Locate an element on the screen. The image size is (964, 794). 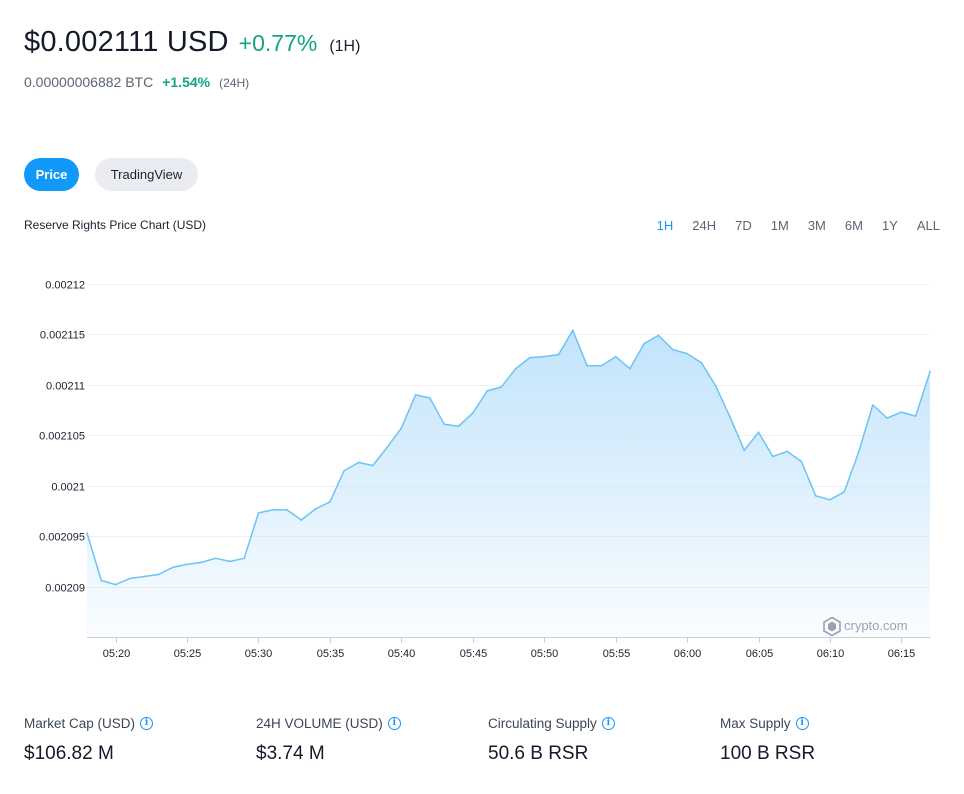
btc-price-row: 0.00000006882 BTC +1.54% (24H) is located at coordinates (136, 82).